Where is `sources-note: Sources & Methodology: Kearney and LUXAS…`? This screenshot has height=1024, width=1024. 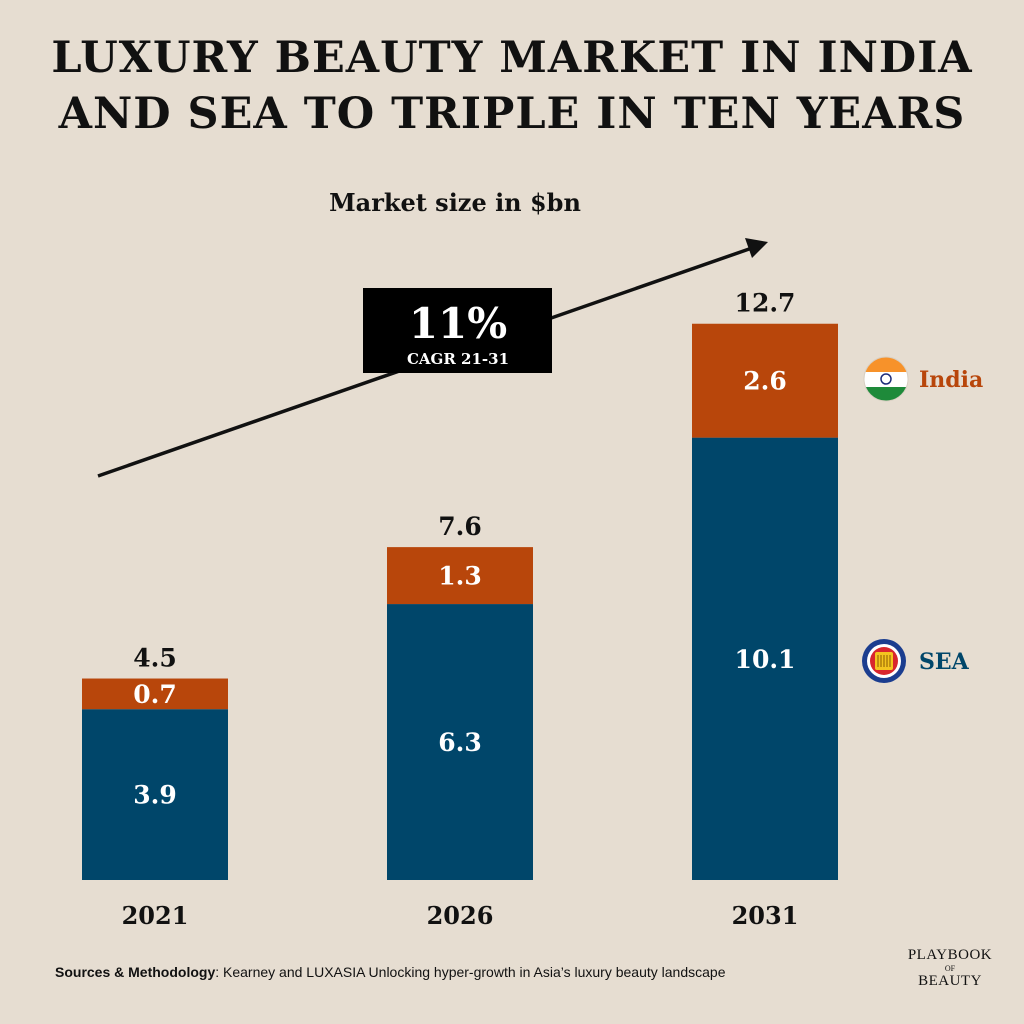
sources-note: Sources & Methodology: Kearney and LUXAS… is located at coordinates (390, 972).